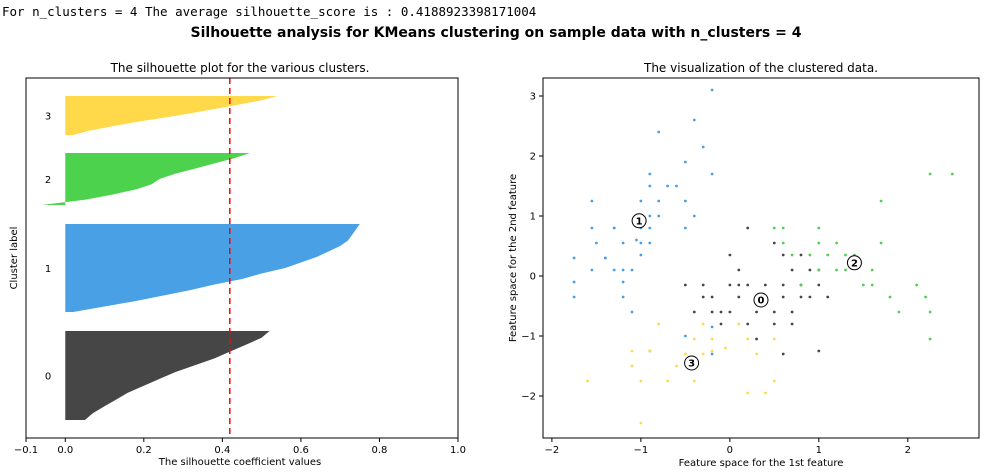 Image resolution: width=992 pixels, height=474 pixels. I want to click on cluster-label-3: 3, so click(48, 117).